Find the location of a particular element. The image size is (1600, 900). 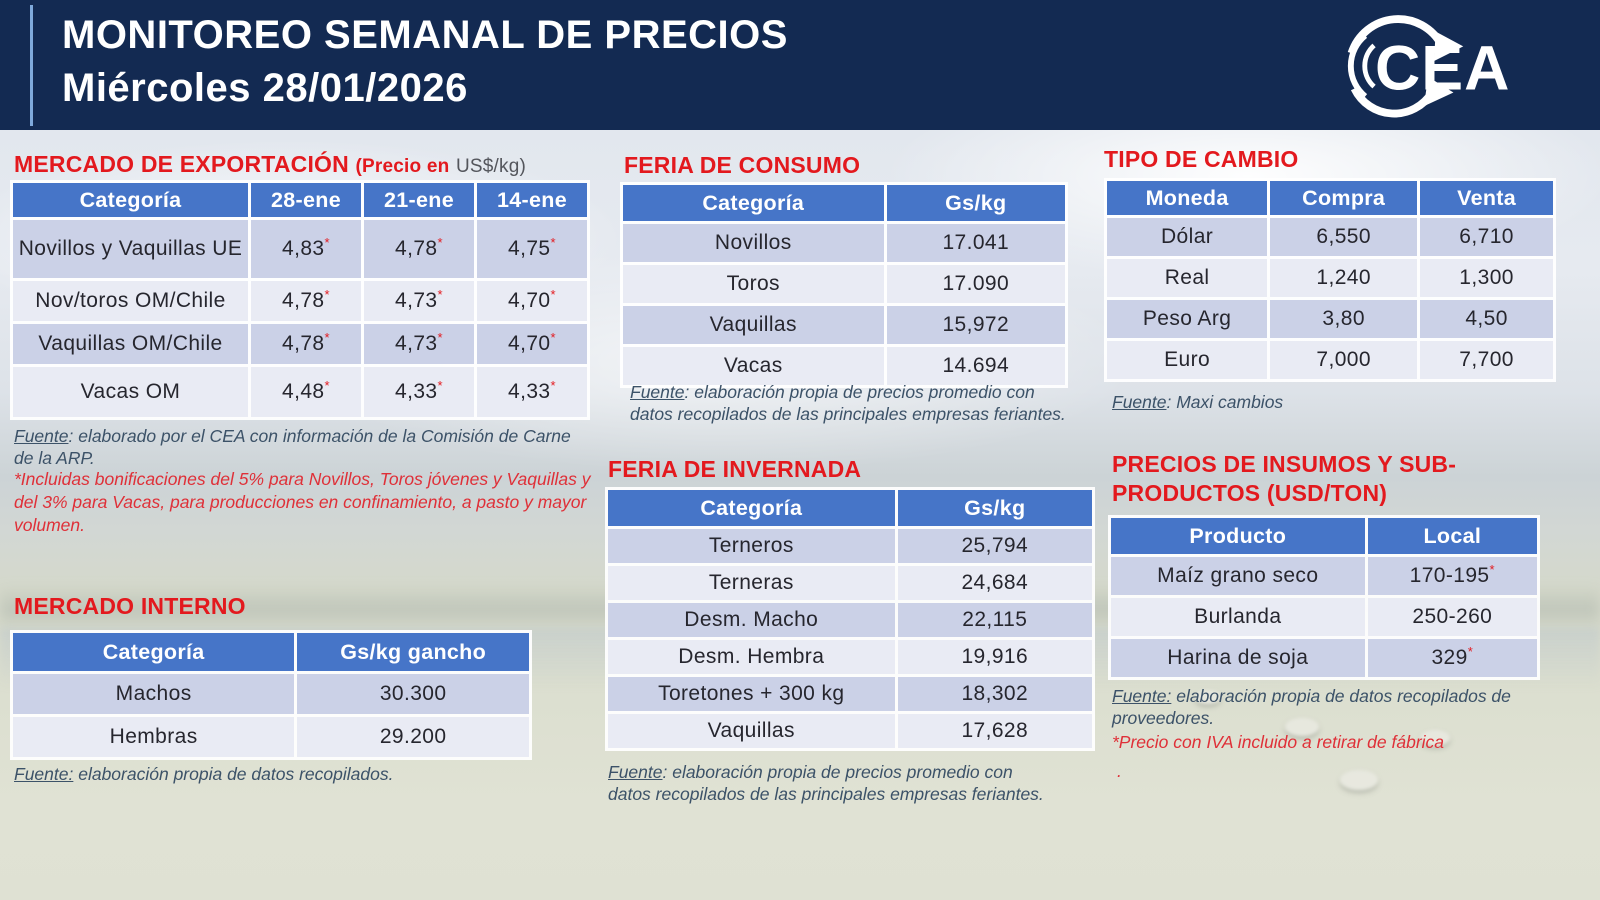

table-row: Vaquillas 17,628 is located at coordinates (850, 731).